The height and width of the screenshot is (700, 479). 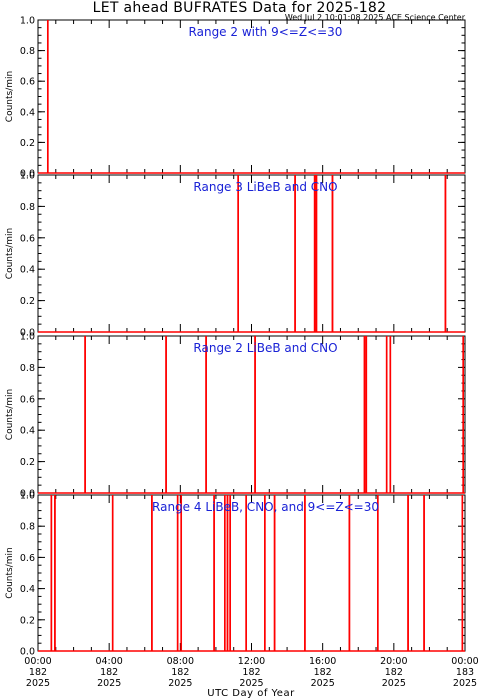 What do you see at coordinates (239, 8) in the screenshot?
I see `chart-title: LET ahead BUFRATES Data for 2025-182` at bounding box center [239, 8].